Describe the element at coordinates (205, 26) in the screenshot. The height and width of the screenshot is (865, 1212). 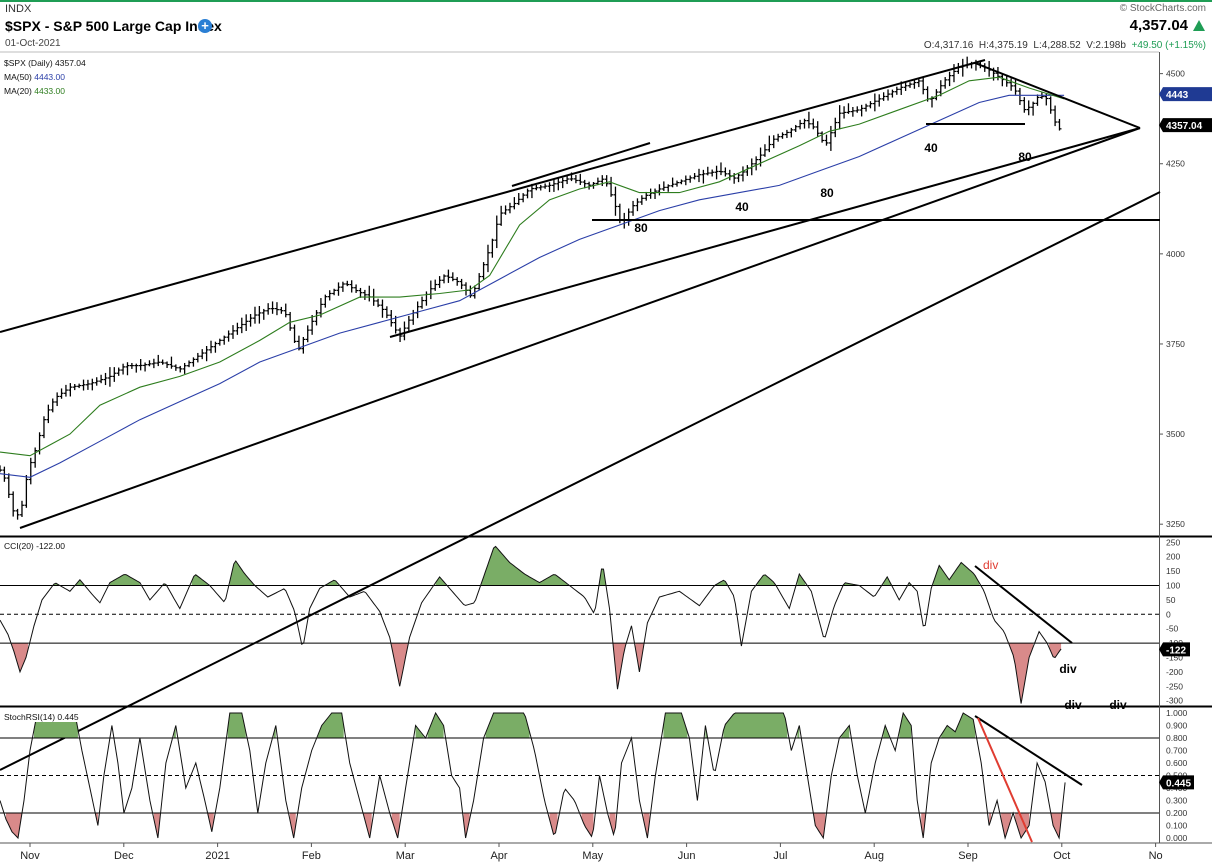
I see `add-plus-icon: +` at that location.